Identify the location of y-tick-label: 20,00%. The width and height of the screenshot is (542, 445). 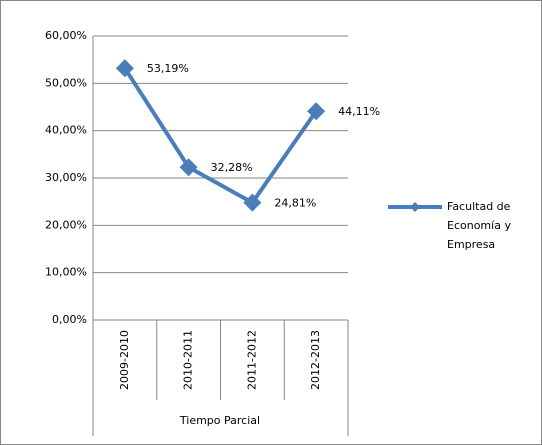
(66, 224).